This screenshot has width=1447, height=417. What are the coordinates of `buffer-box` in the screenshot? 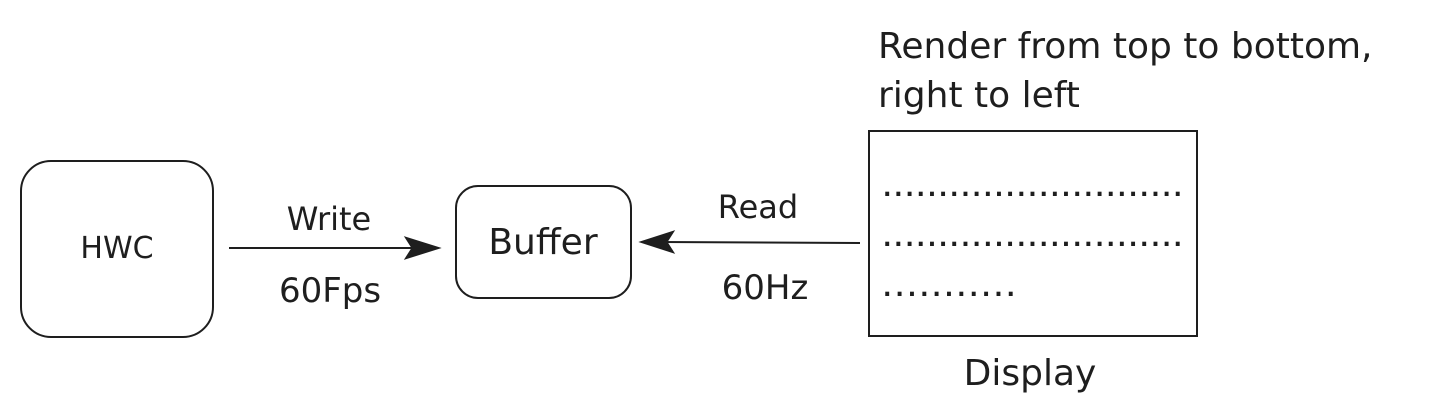 It's located at (543, 242).